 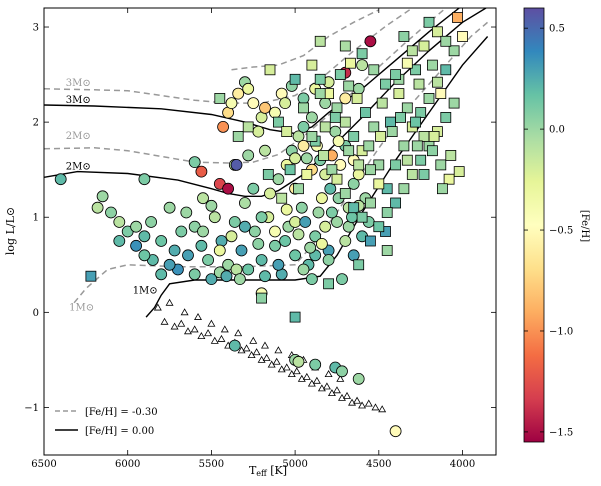 I want to click on colorbar-ticks: 0.5 0.0 −0.5 −1.0 −1.5, so click(x=548, y=231).